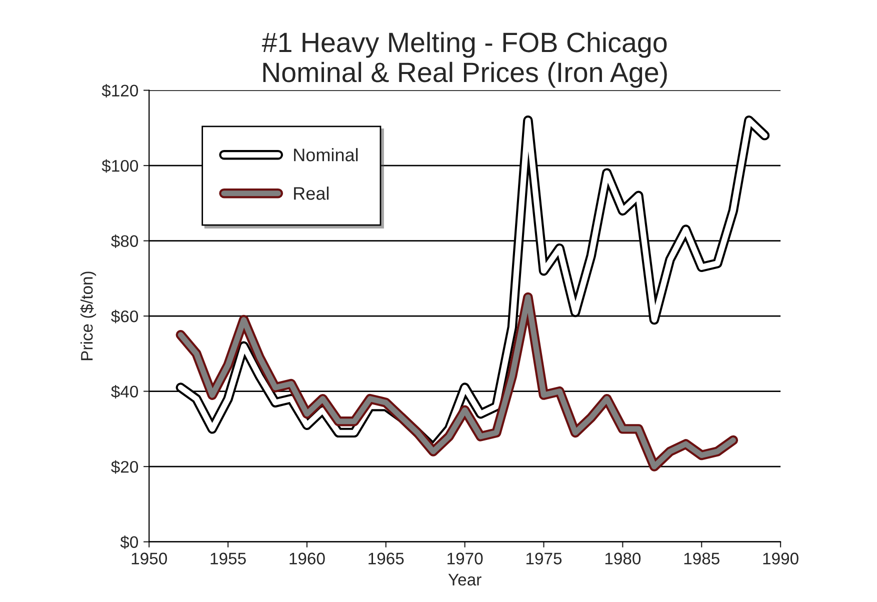  I want to click on x-tick-label: 1970, so click(465, 558).